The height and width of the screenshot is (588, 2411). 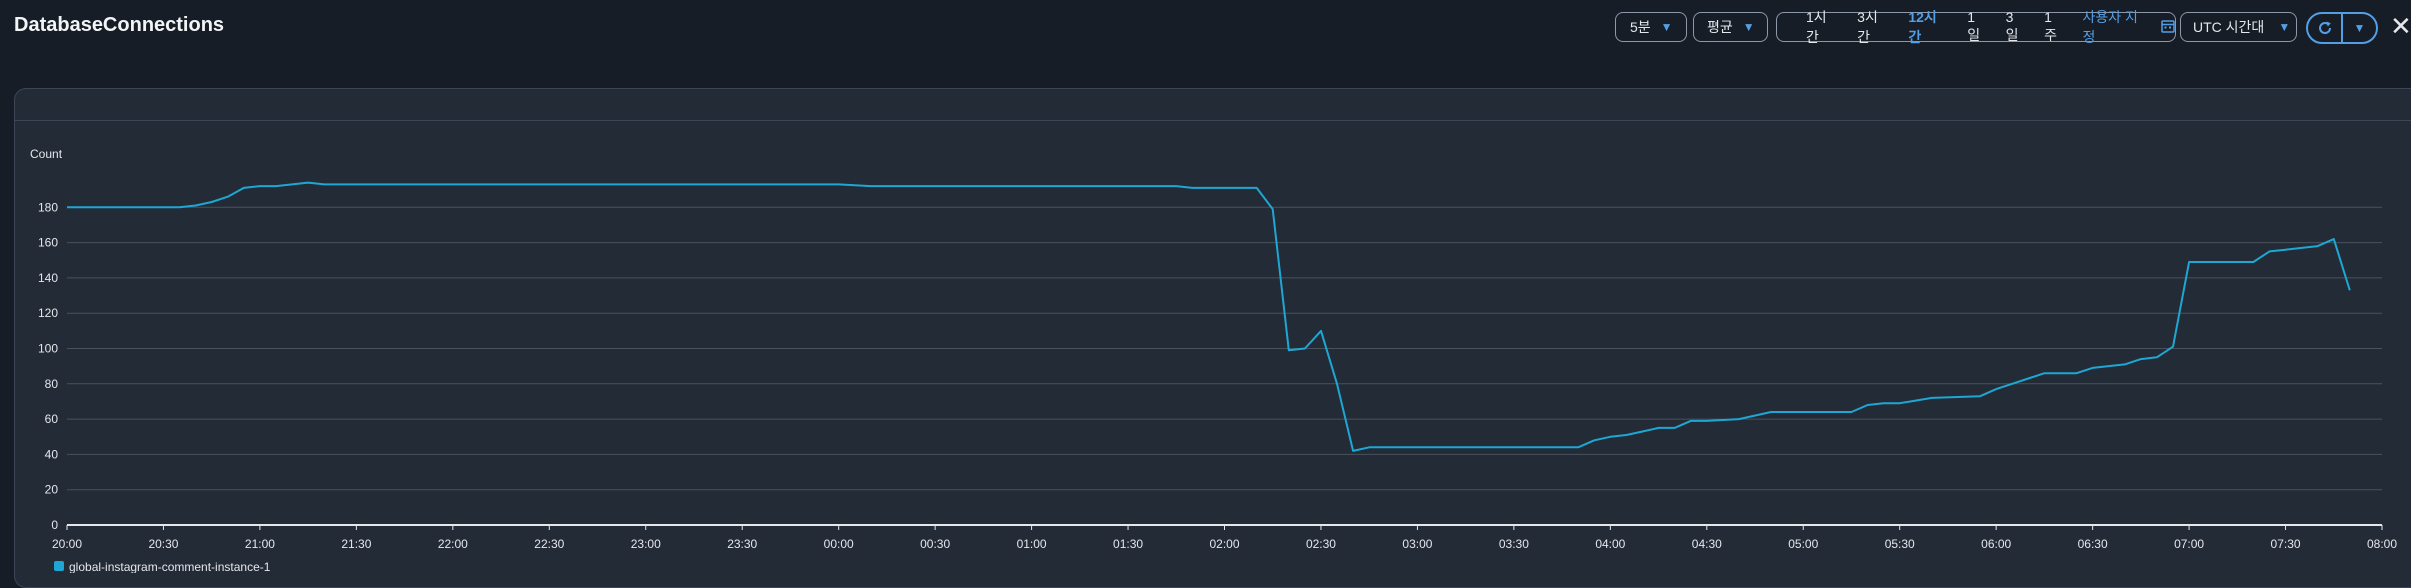 What do you see at coordinates (2168, 27) in the screenshot?
I see `calendar-icon` at bounding box center [2168, 27].